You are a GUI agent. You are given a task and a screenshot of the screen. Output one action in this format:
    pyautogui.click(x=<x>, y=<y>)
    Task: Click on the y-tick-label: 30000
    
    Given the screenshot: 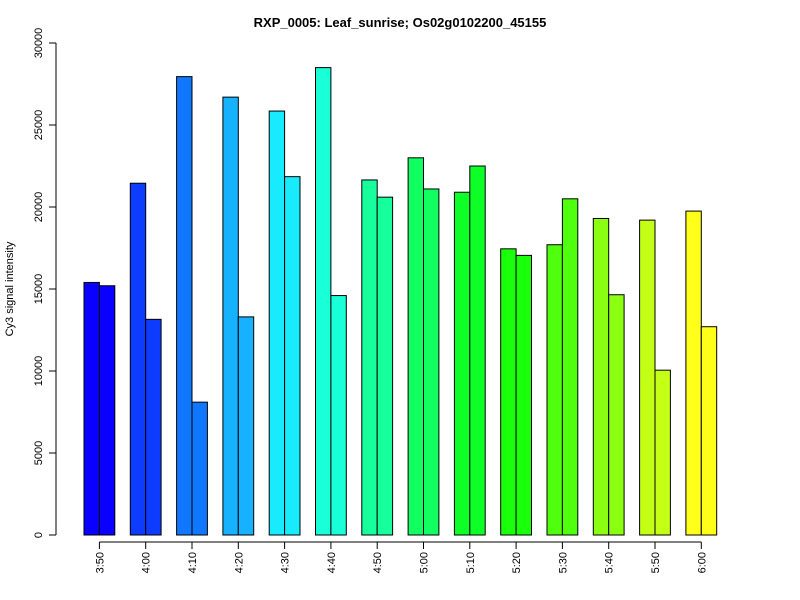 What is the action you would take?
    pyautogui.click(x=39, y=43)
    